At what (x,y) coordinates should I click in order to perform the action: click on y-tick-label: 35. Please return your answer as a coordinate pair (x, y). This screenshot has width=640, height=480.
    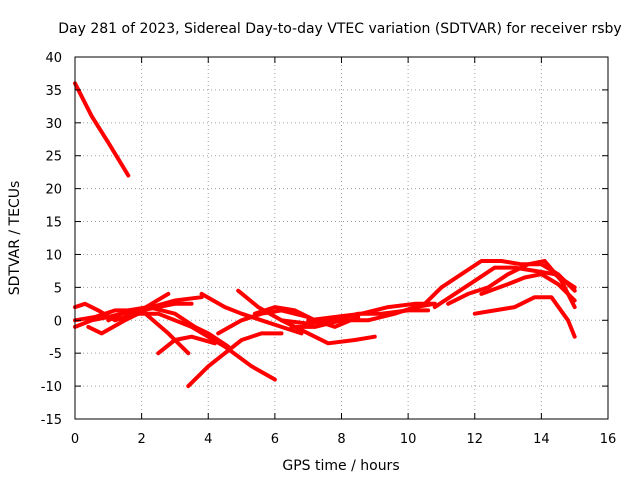
    Looking at the image, I should click on (53, 91).